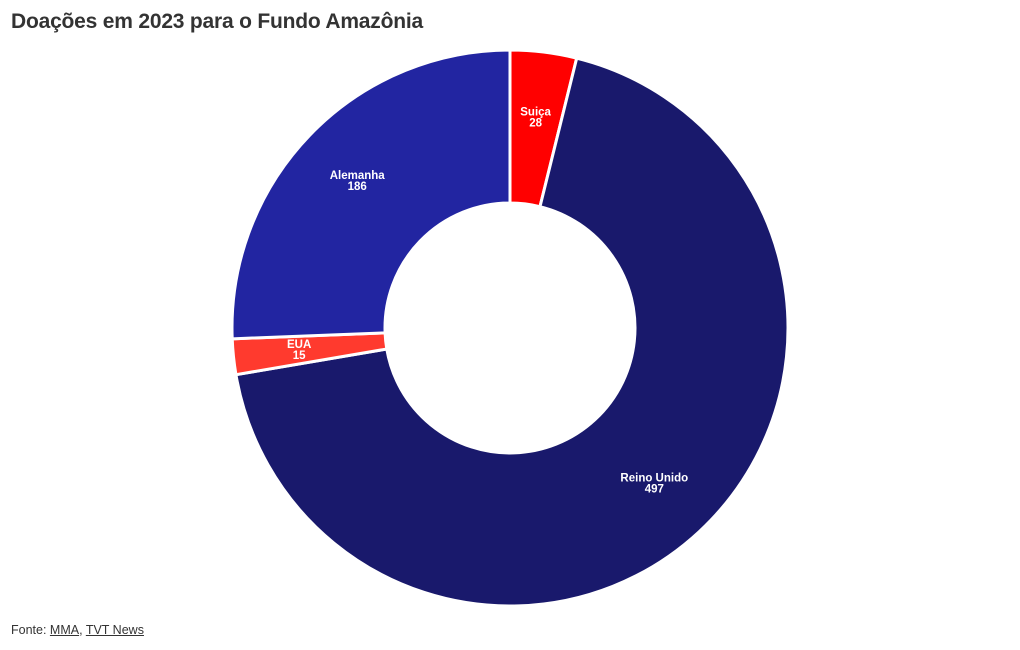  I want to click on source-footer: Fonte: MMA, TVT News, so click(77, 630).